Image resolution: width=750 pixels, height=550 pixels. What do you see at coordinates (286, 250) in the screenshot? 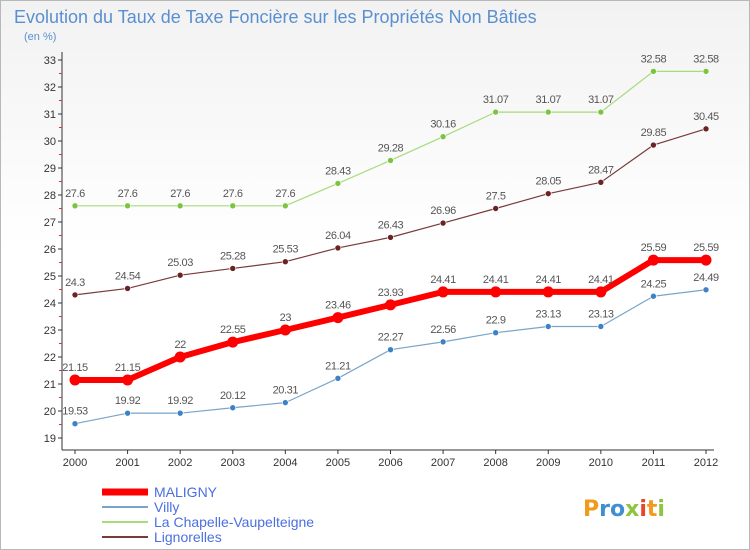
I see `data-label: 25.53` at bounding box center [286, 250].